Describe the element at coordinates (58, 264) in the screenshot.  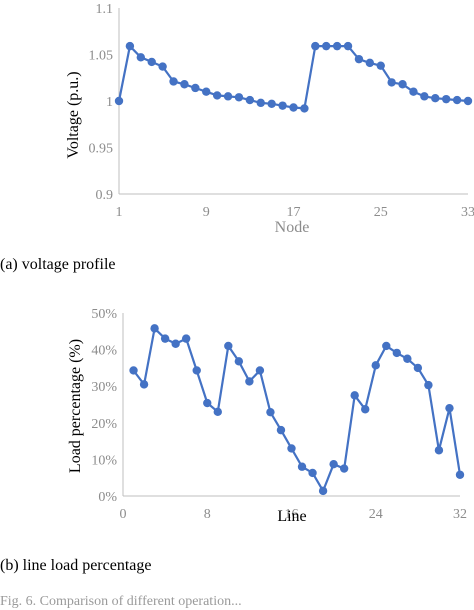
I see `voltage-chart-caption: (a) voltage profile` at that location.